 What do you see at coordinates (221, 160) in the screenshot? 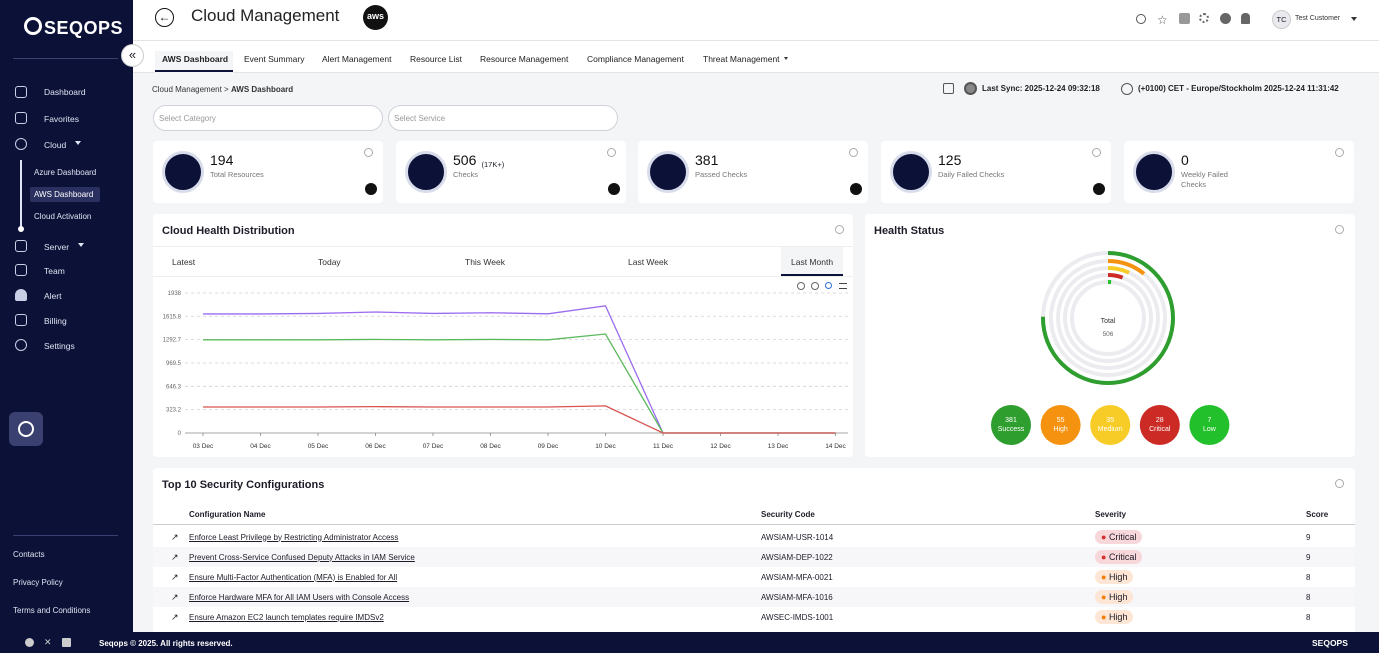
I see `kpi-value: 194` at bounding box center [221, 160].